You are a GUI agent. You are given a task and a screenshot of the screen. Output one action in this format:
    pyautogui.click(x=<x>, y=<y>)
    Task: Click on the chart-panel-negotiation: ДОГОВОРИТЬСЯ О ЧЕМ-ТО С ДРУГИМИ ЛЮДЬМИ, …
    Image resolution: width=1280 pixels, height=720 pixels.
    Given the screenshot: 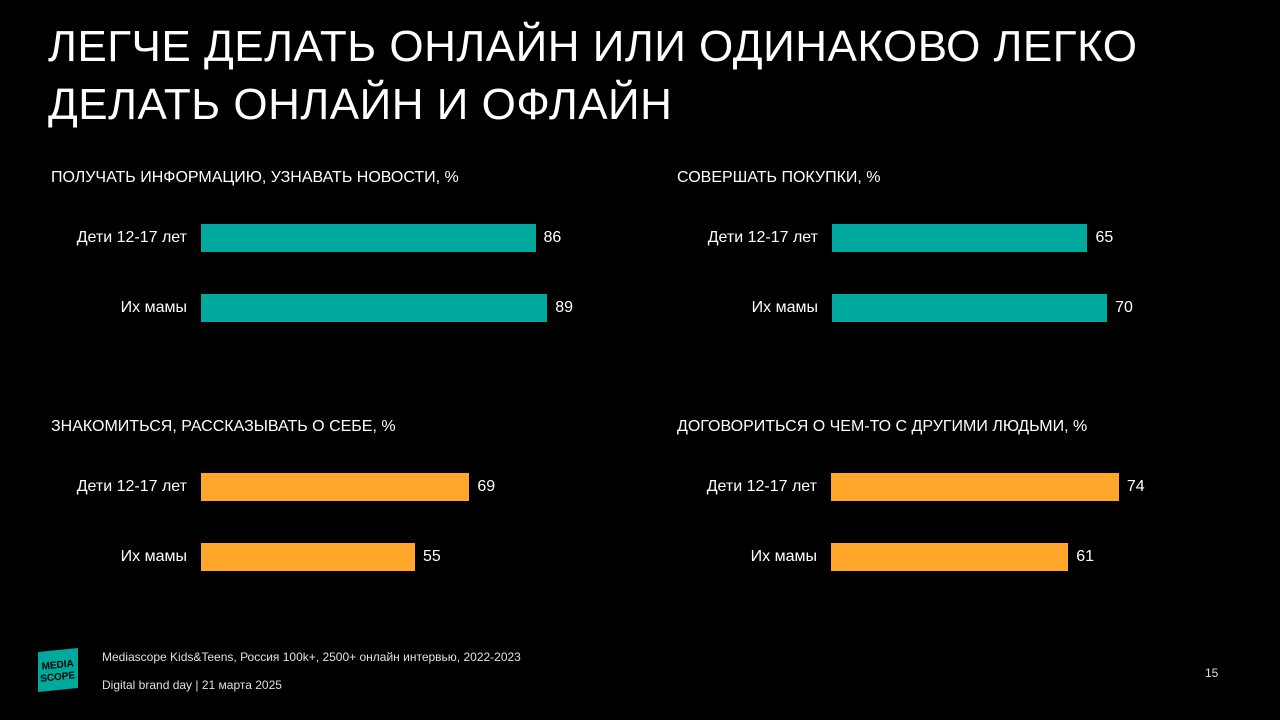 What is the action you would take?
    pyautogui.click(x=977, y=517)
    